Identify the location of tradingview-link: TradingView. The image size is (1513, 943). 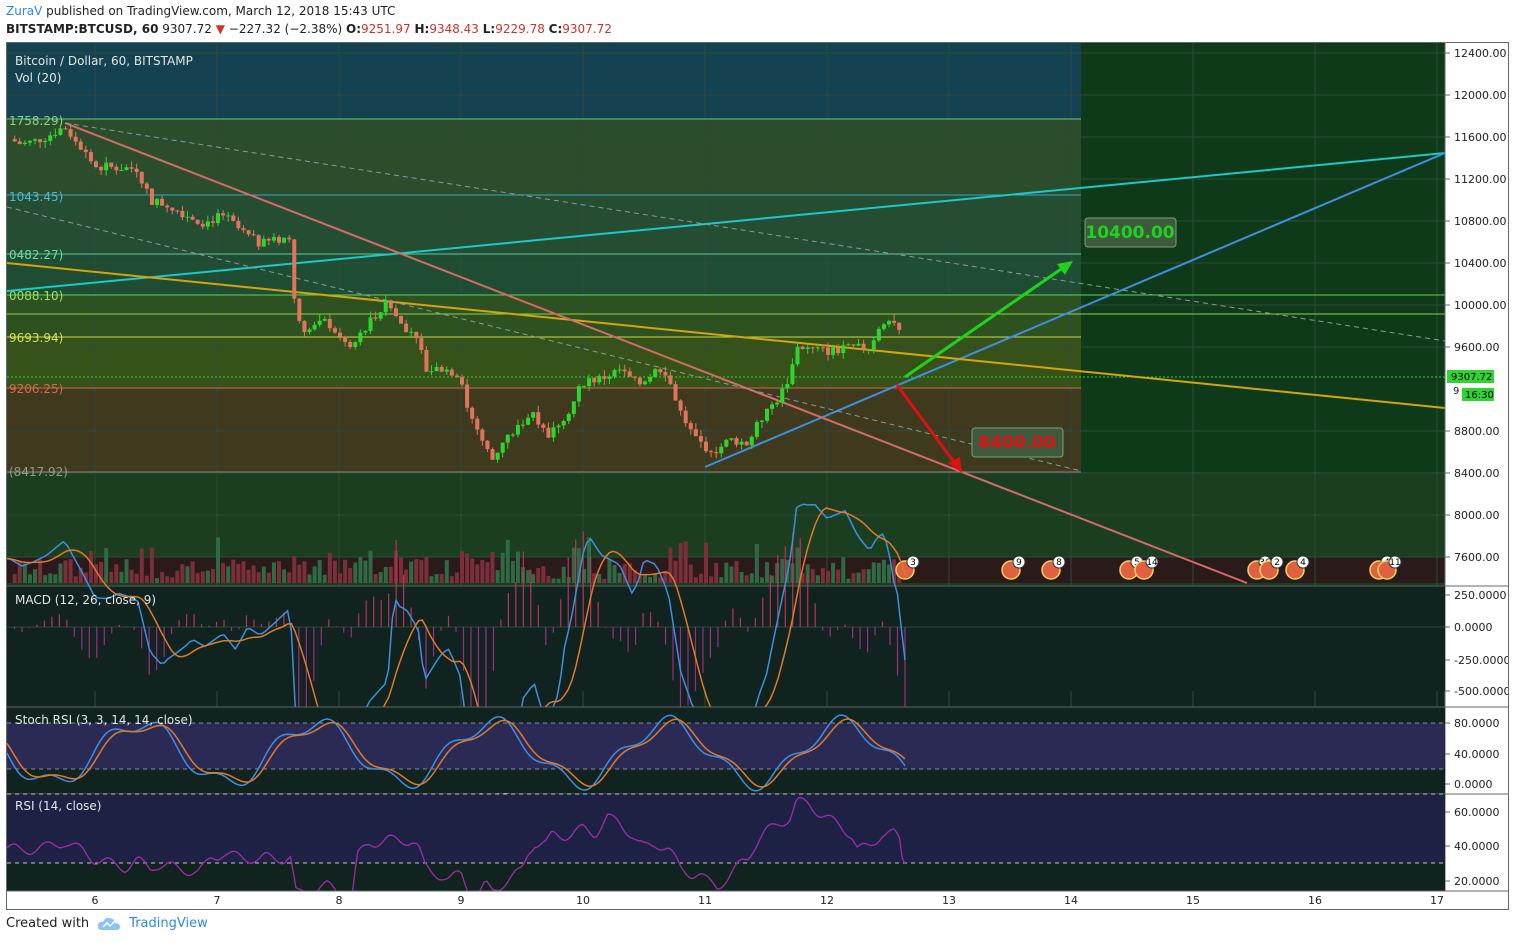
(168, 923).